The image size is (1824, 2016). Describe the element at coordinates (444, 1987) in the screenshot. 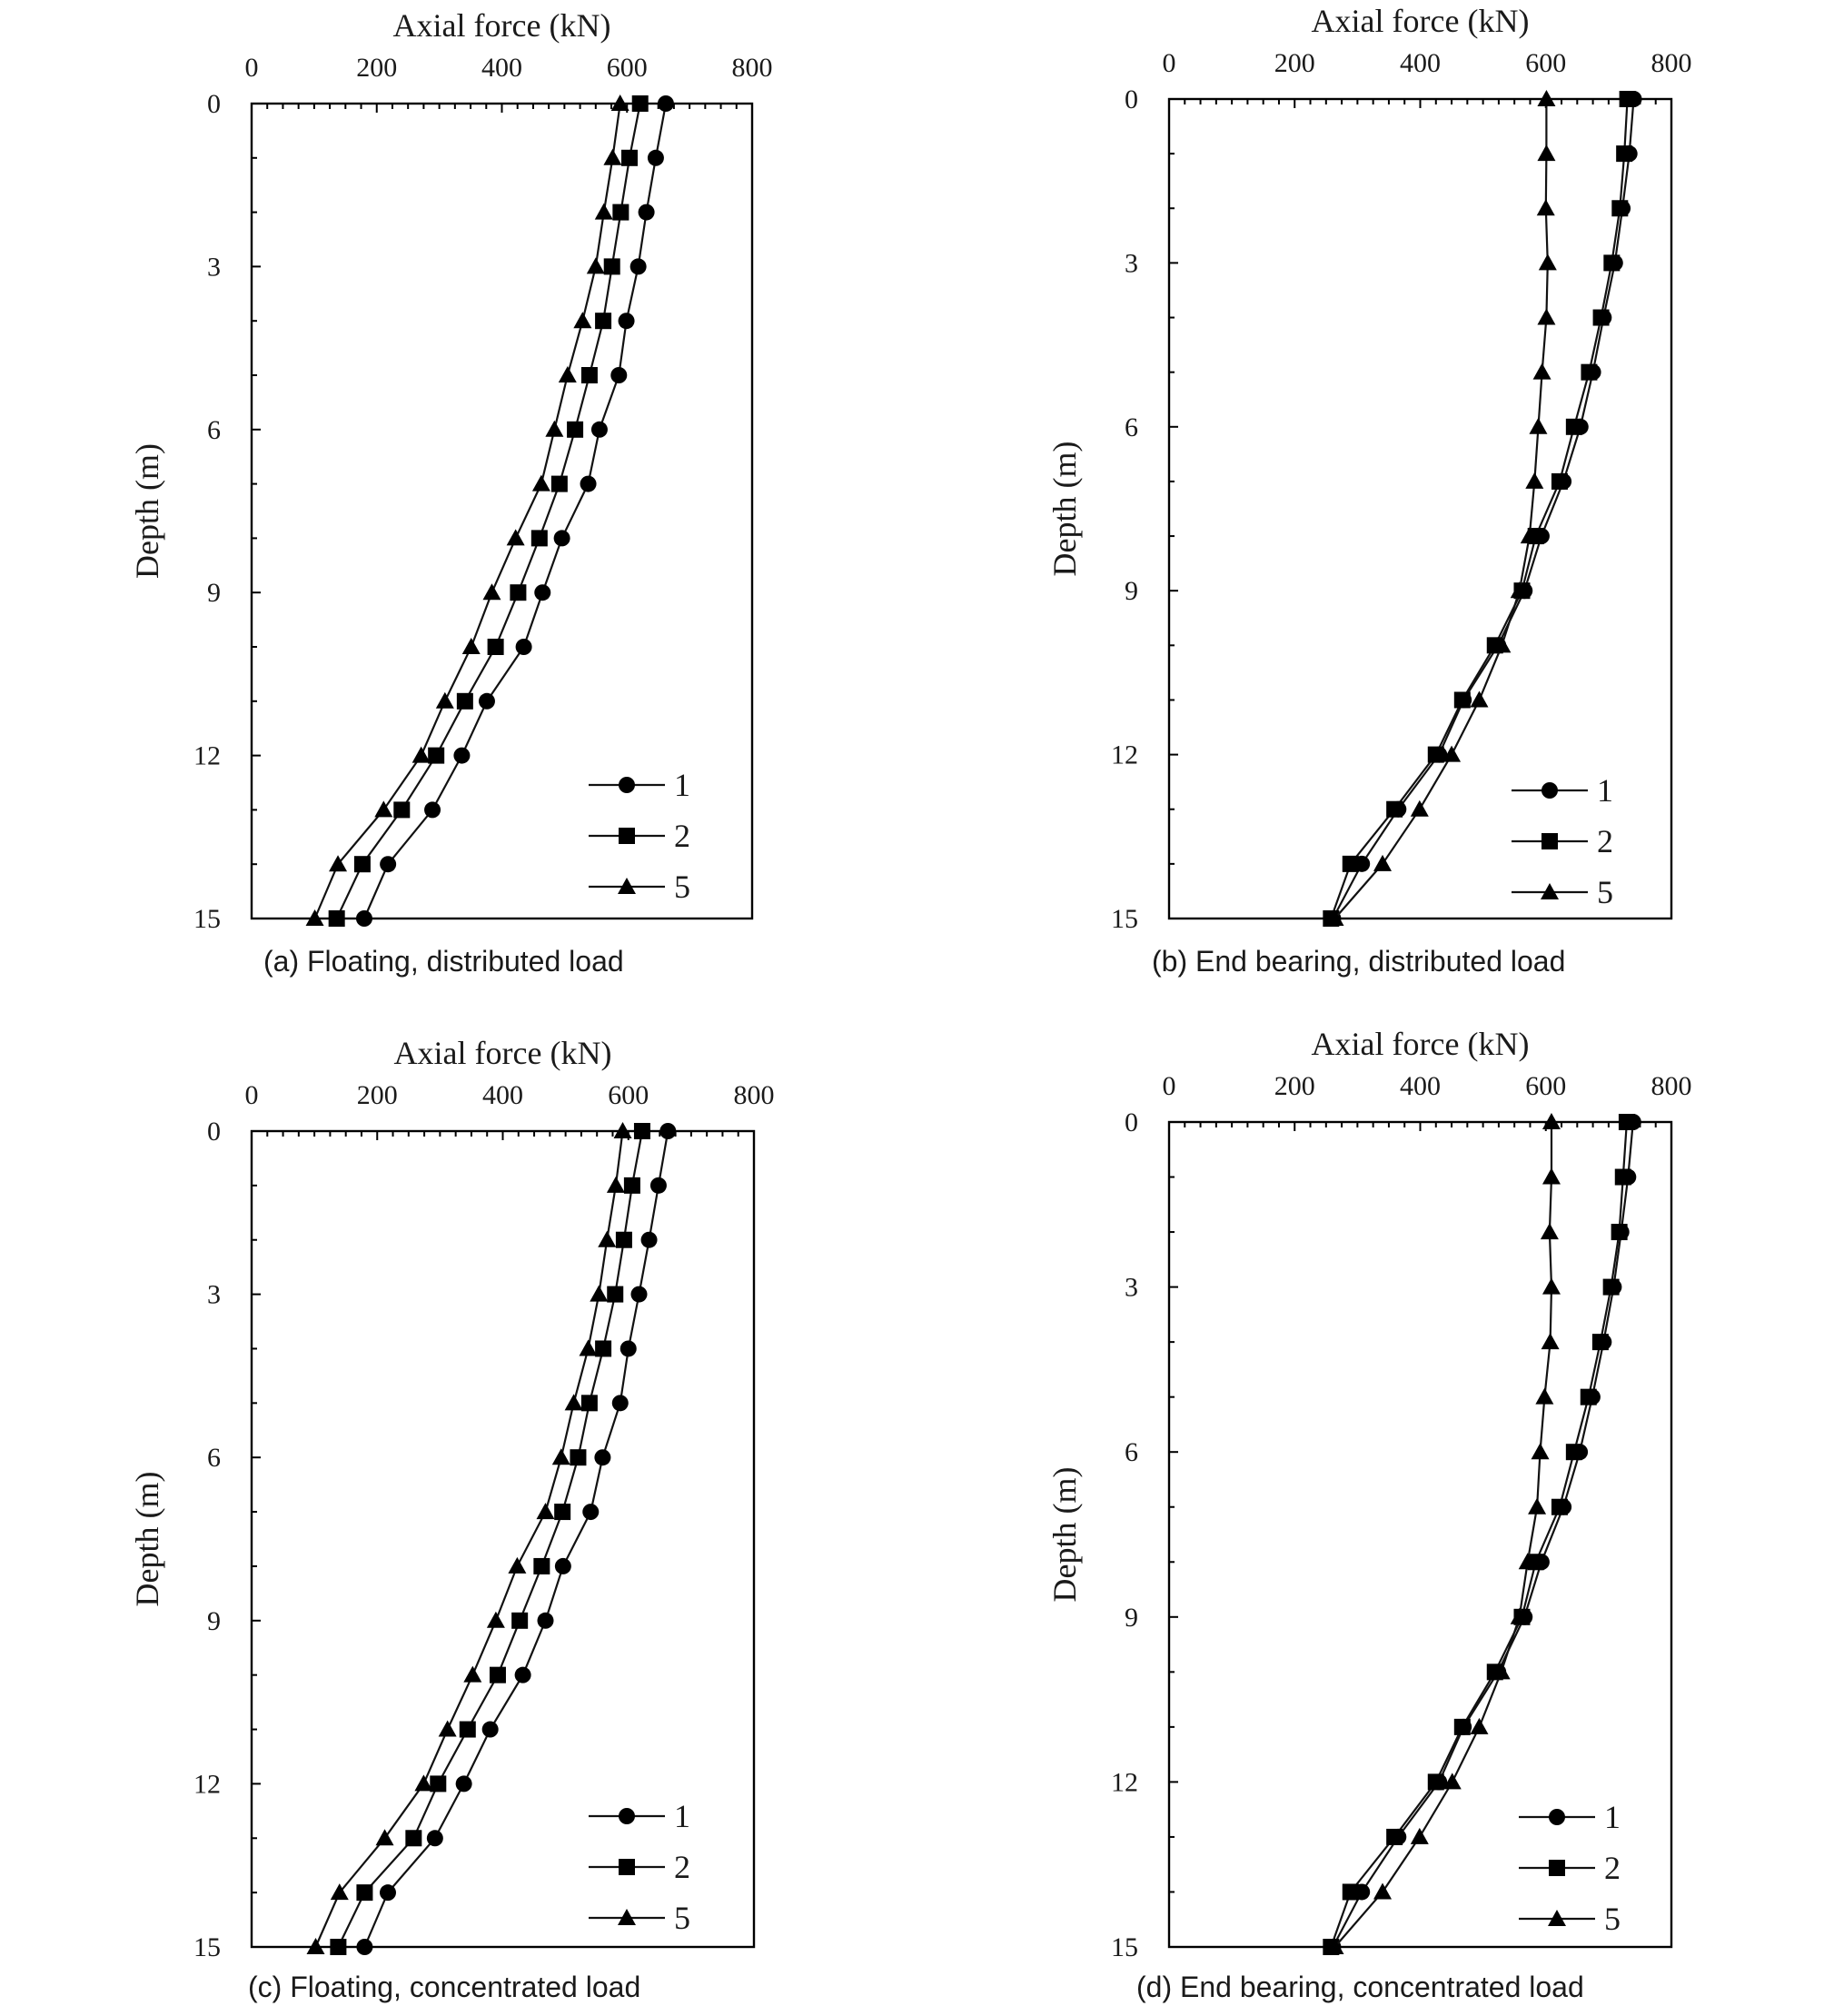

I see `panel-caption: (c) Floating, concentrated load` at that location.